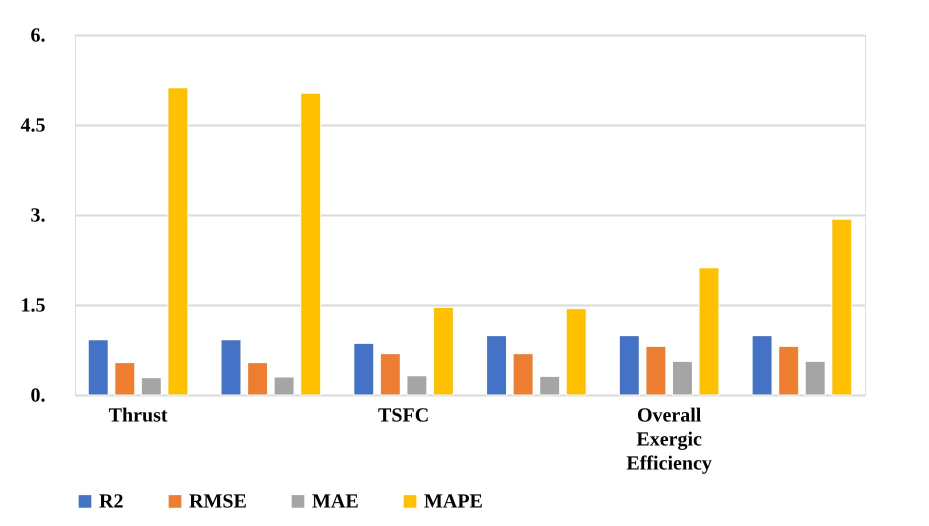 This screenshot has width=929, height=526. What do you see at coordinates (669, 439) in the screenshot?
I see `x-tick-label: Overall Exergic Efficiency` at bounding box center [669, 439].